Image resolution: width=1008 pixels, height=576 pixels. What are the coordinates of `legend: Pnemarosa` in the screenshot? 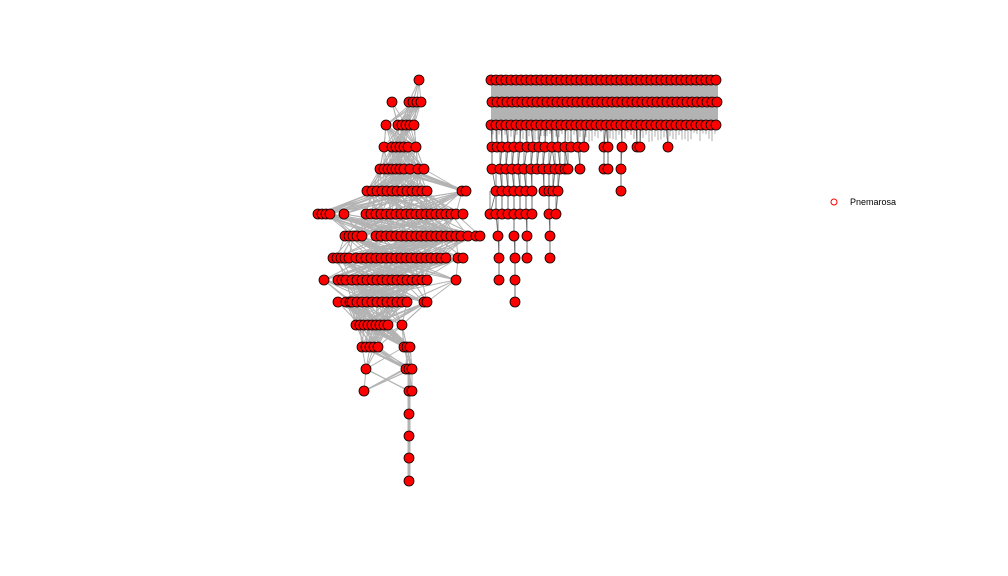 It's located at (863, 202).